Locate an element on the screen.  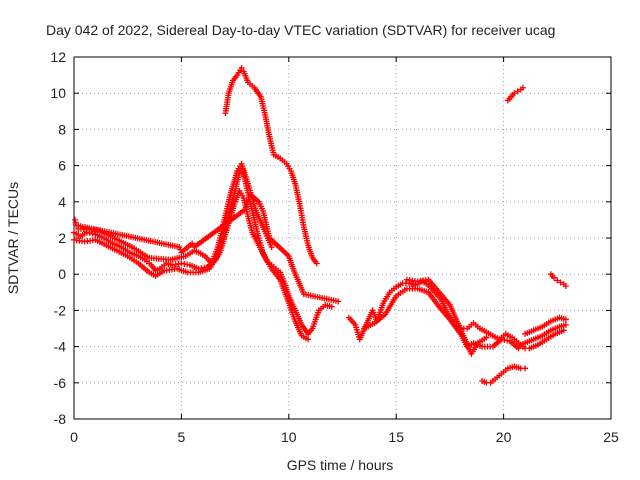
y-tick-label: -2 is located at coordinates (60, 310).